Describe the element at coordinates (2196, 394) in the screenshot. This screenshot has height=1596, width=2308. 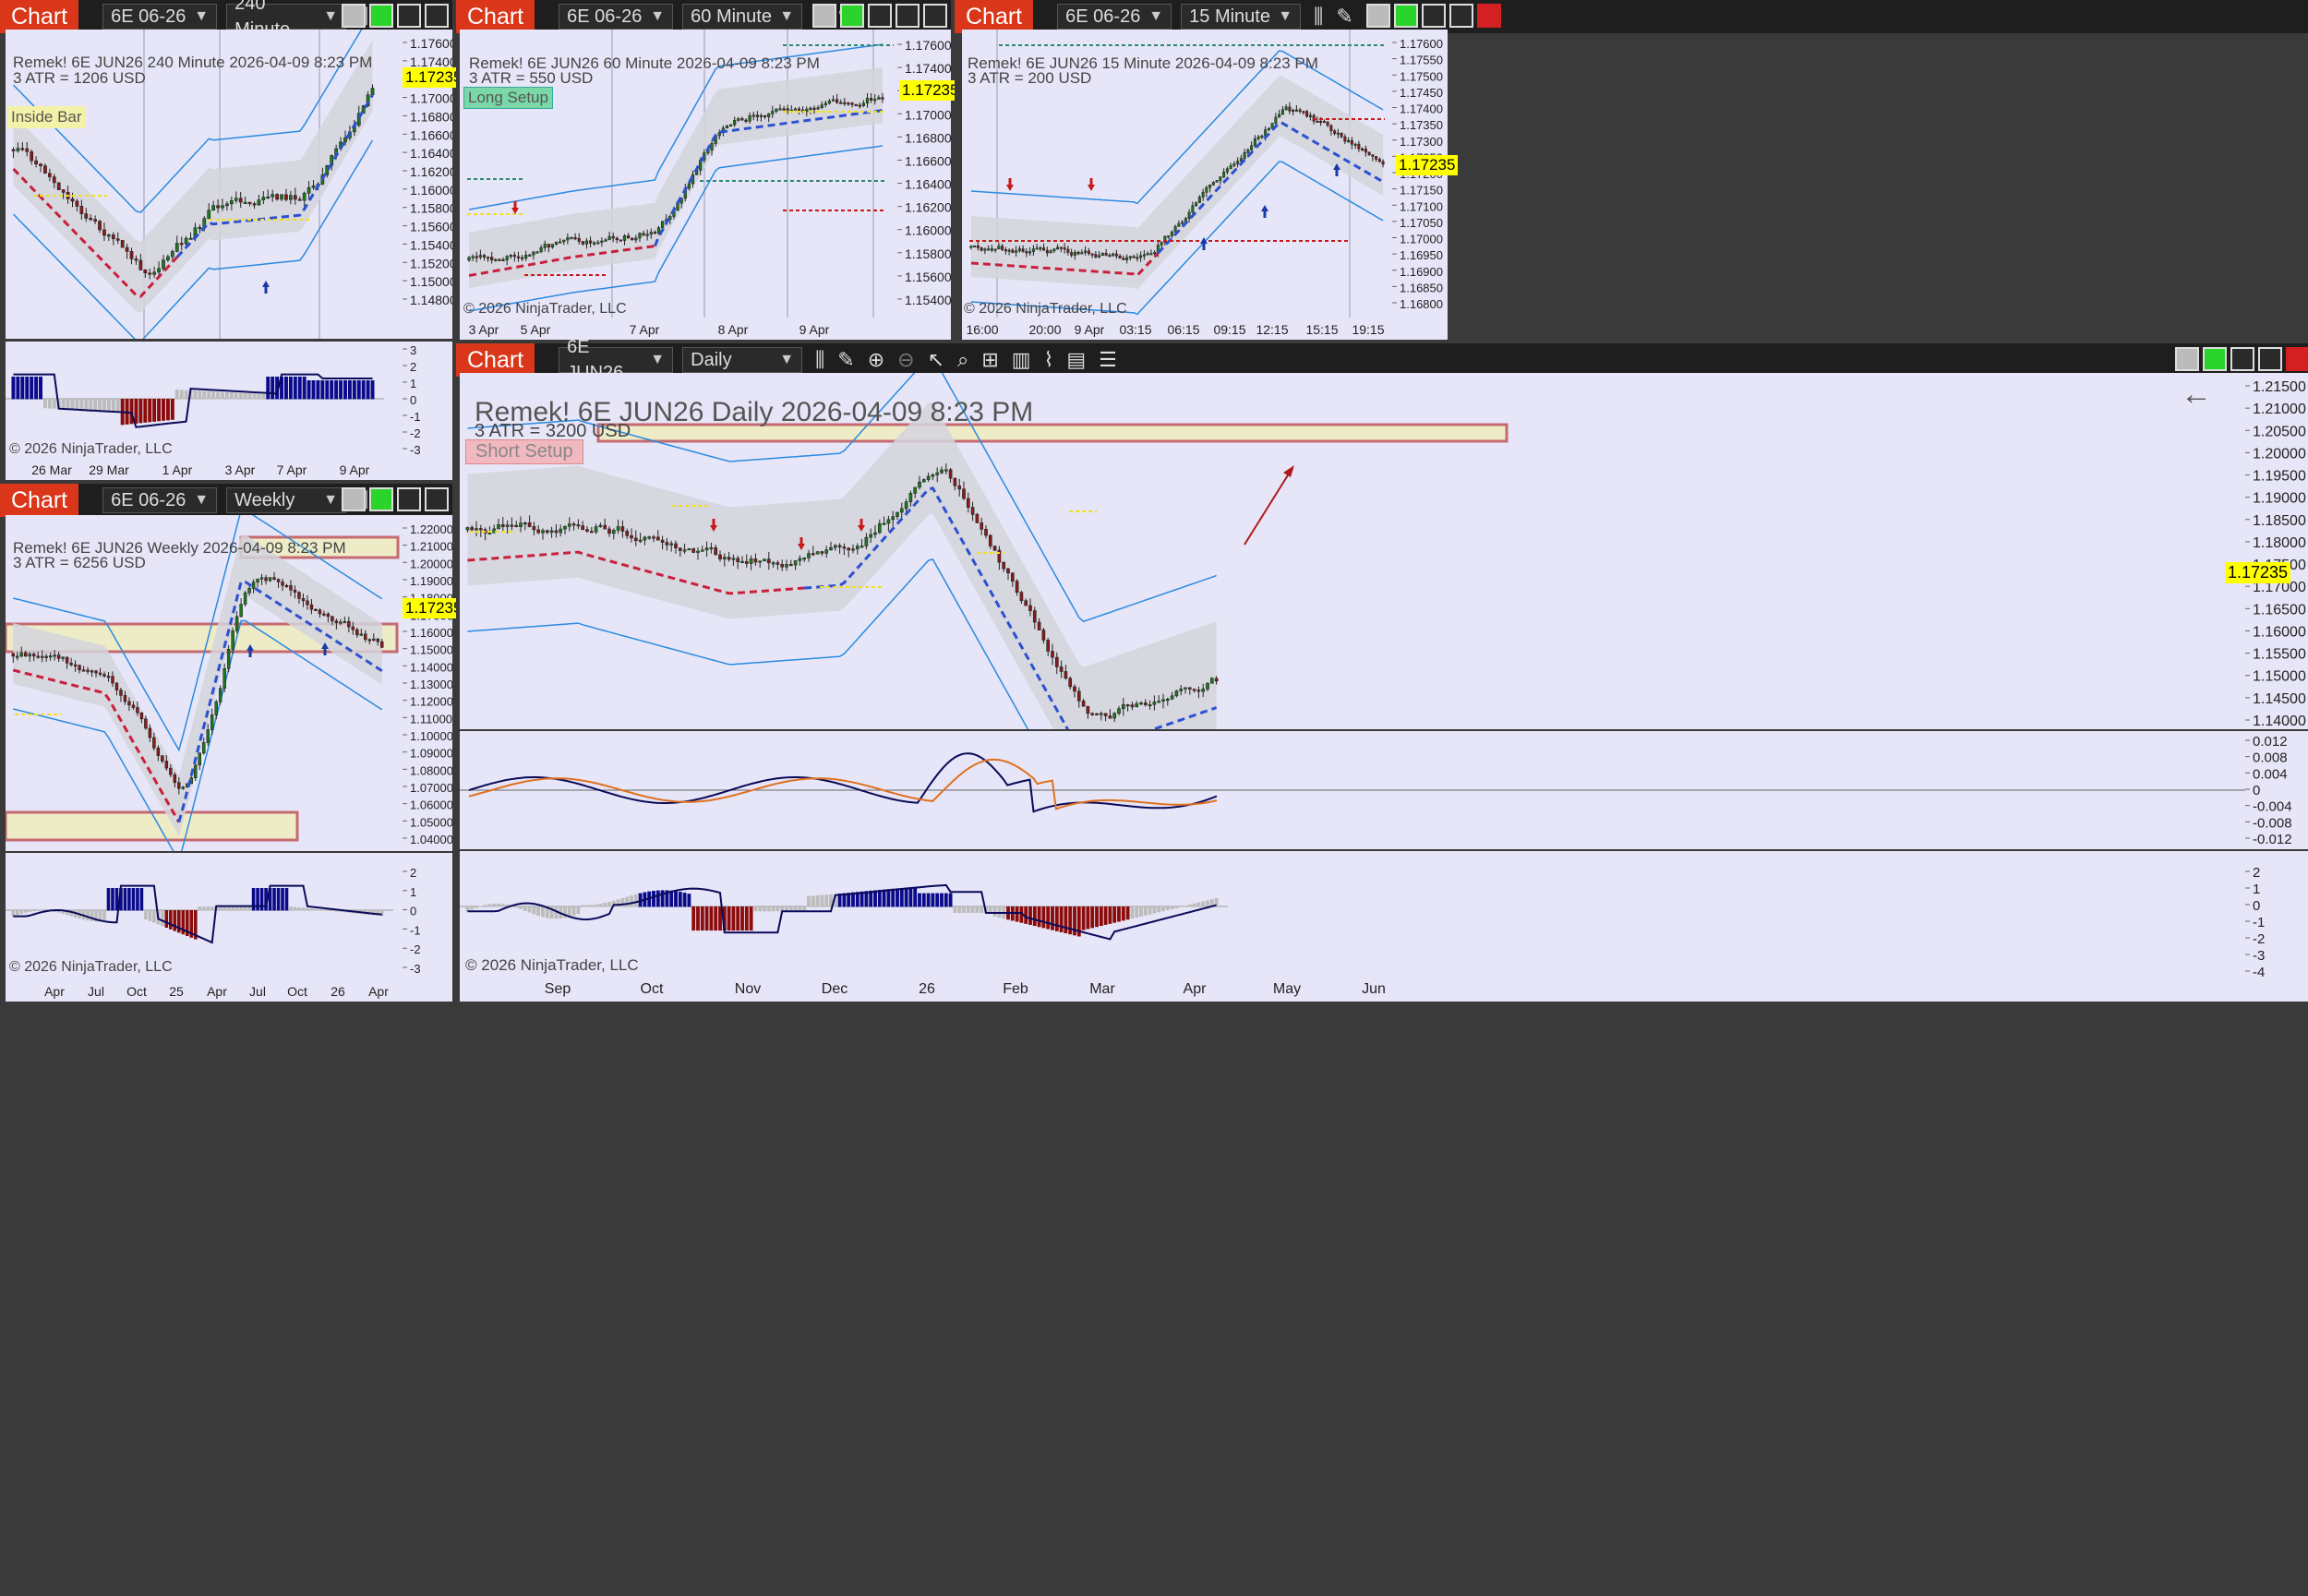
I see `back-arrow-icon: ←` at that location.